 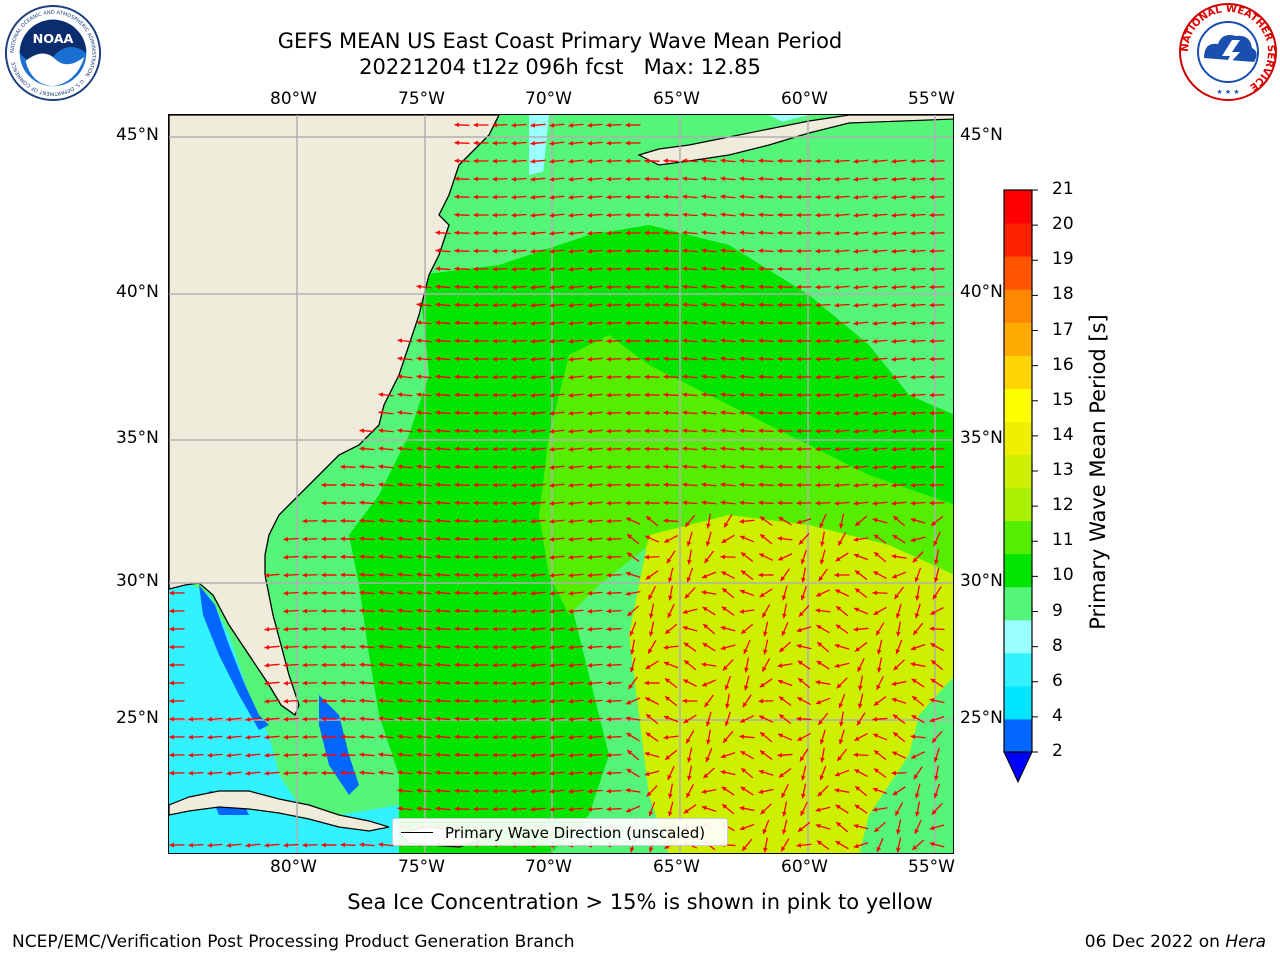 I want to click on lat-tick-label-right: 45°N, so click(x=981, y=135).